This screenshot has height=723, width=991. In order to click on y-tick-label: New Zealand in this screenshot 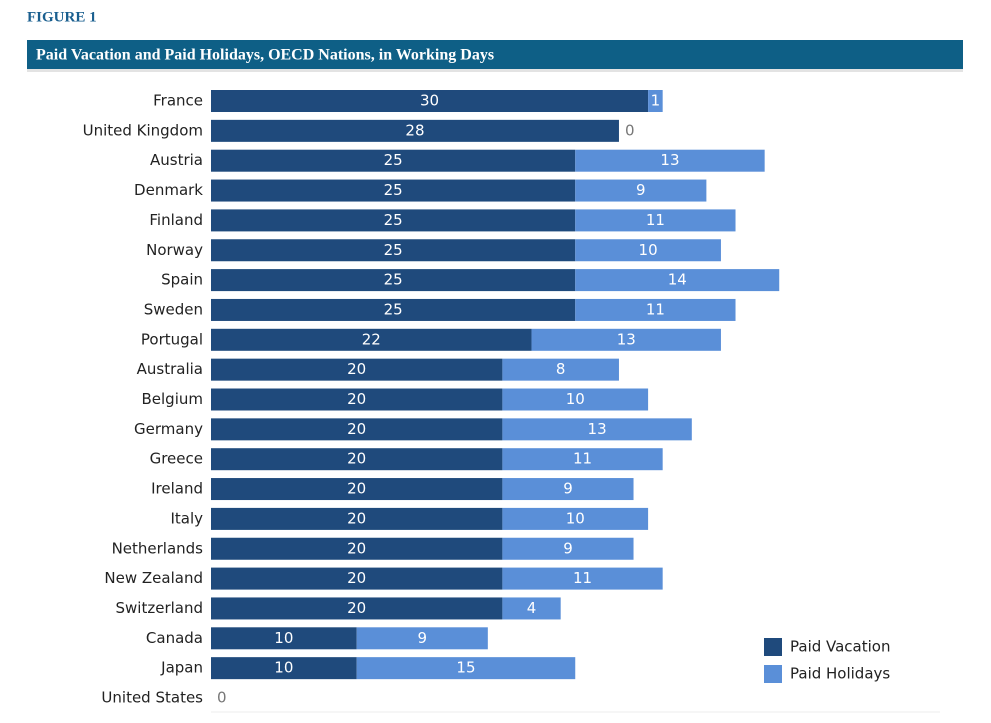, I will do `click(153, 578)`.